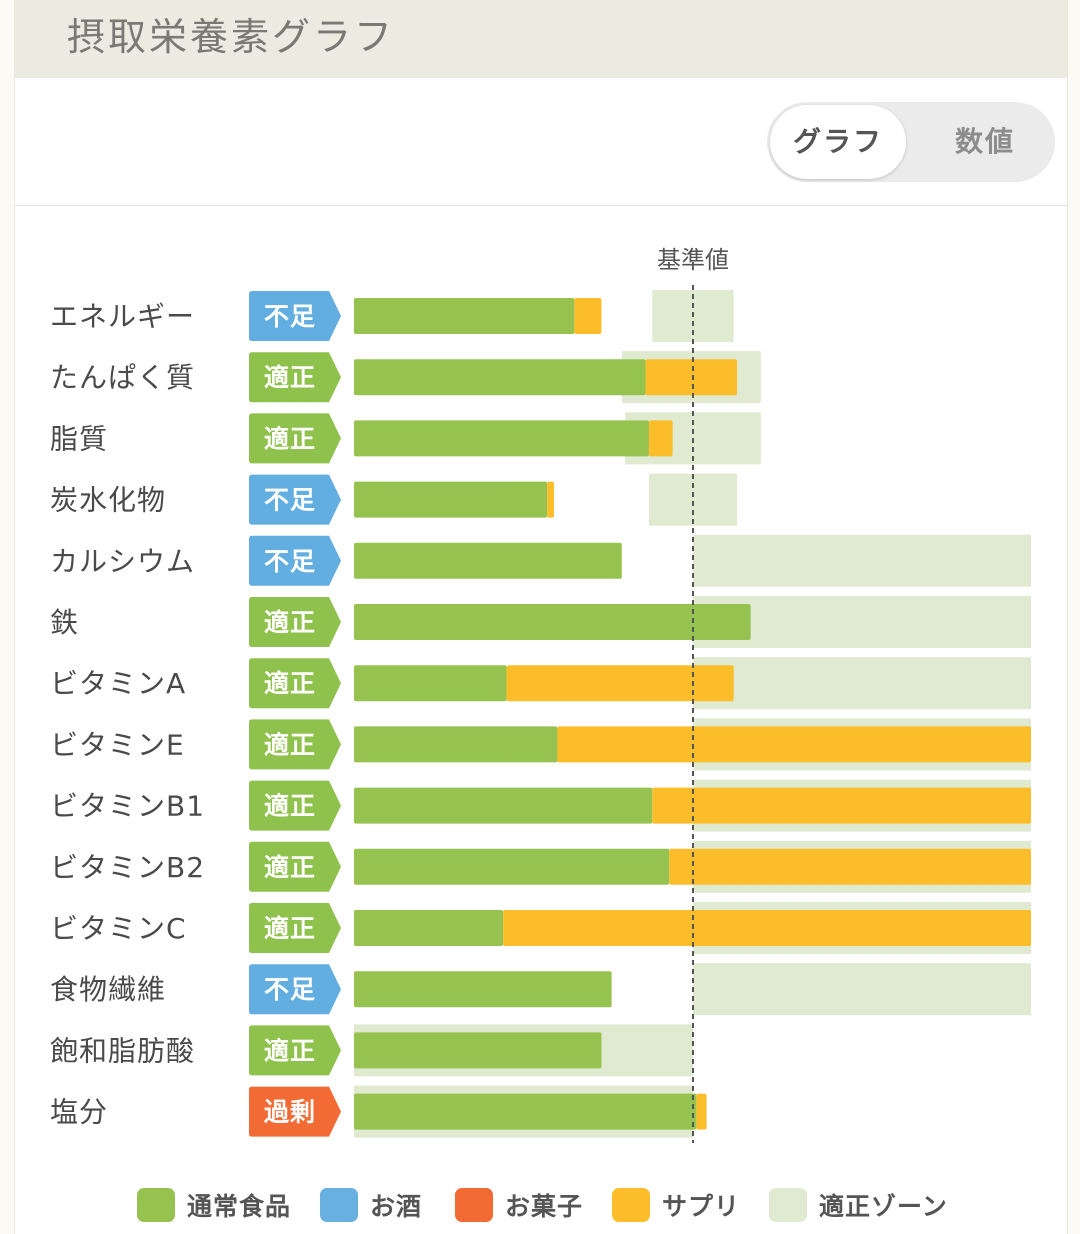  What do you see at coordinates (127, 806) in the screenshot?
I see `nutrient-label-row-8: ビタミンB1` at bounding box center [127, 806].